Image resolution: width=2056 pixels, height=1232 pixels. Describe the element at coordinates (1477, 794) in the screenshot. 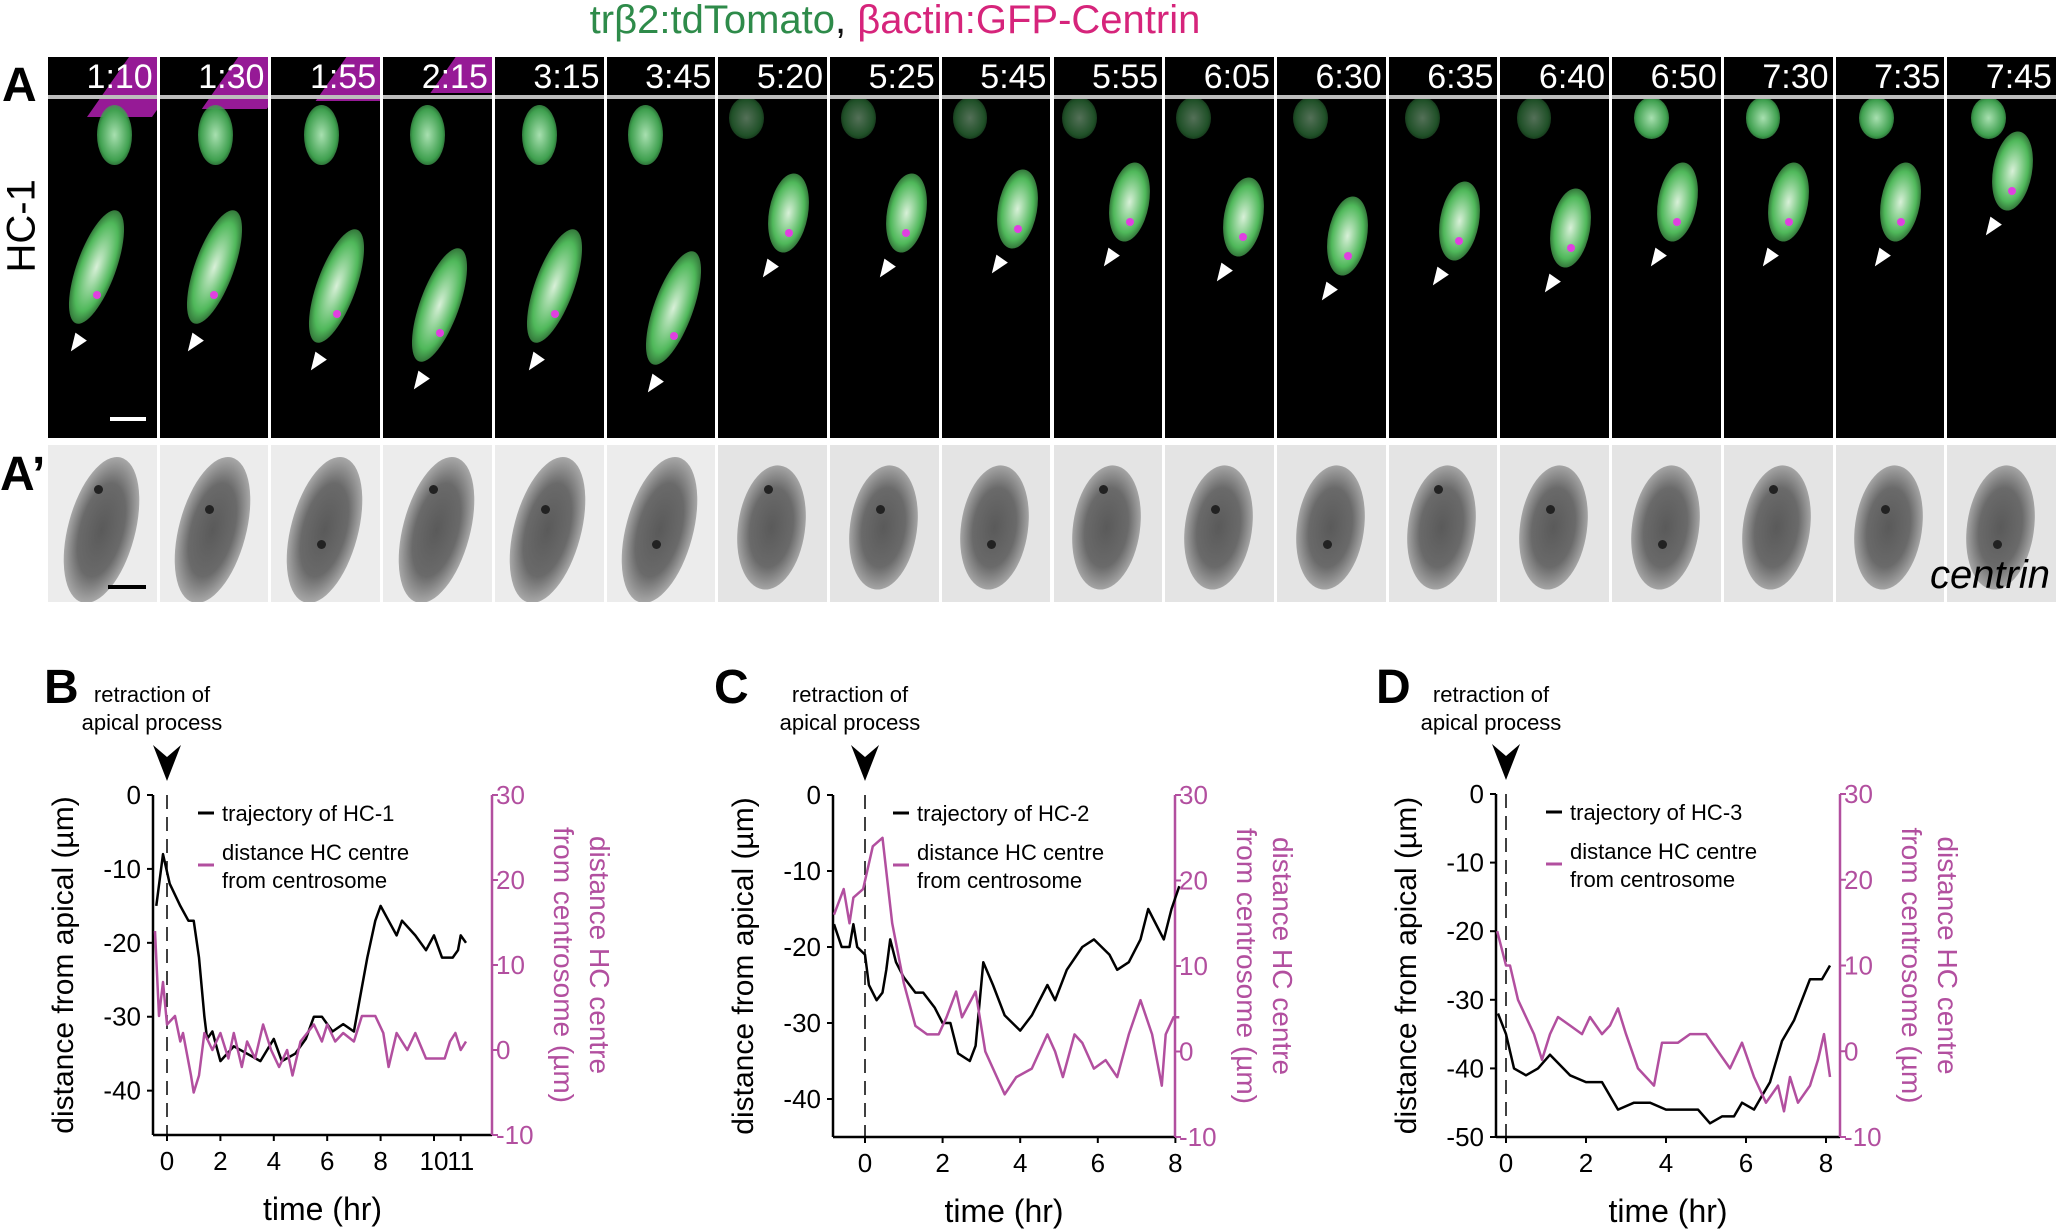

I see `left-tick-label: 0` at that location.